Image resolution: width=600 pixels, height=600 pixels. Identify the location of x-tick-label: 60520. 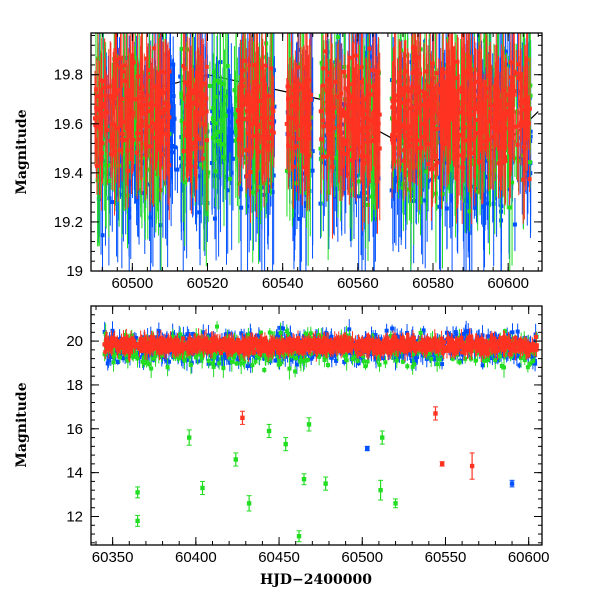
(208, 283).